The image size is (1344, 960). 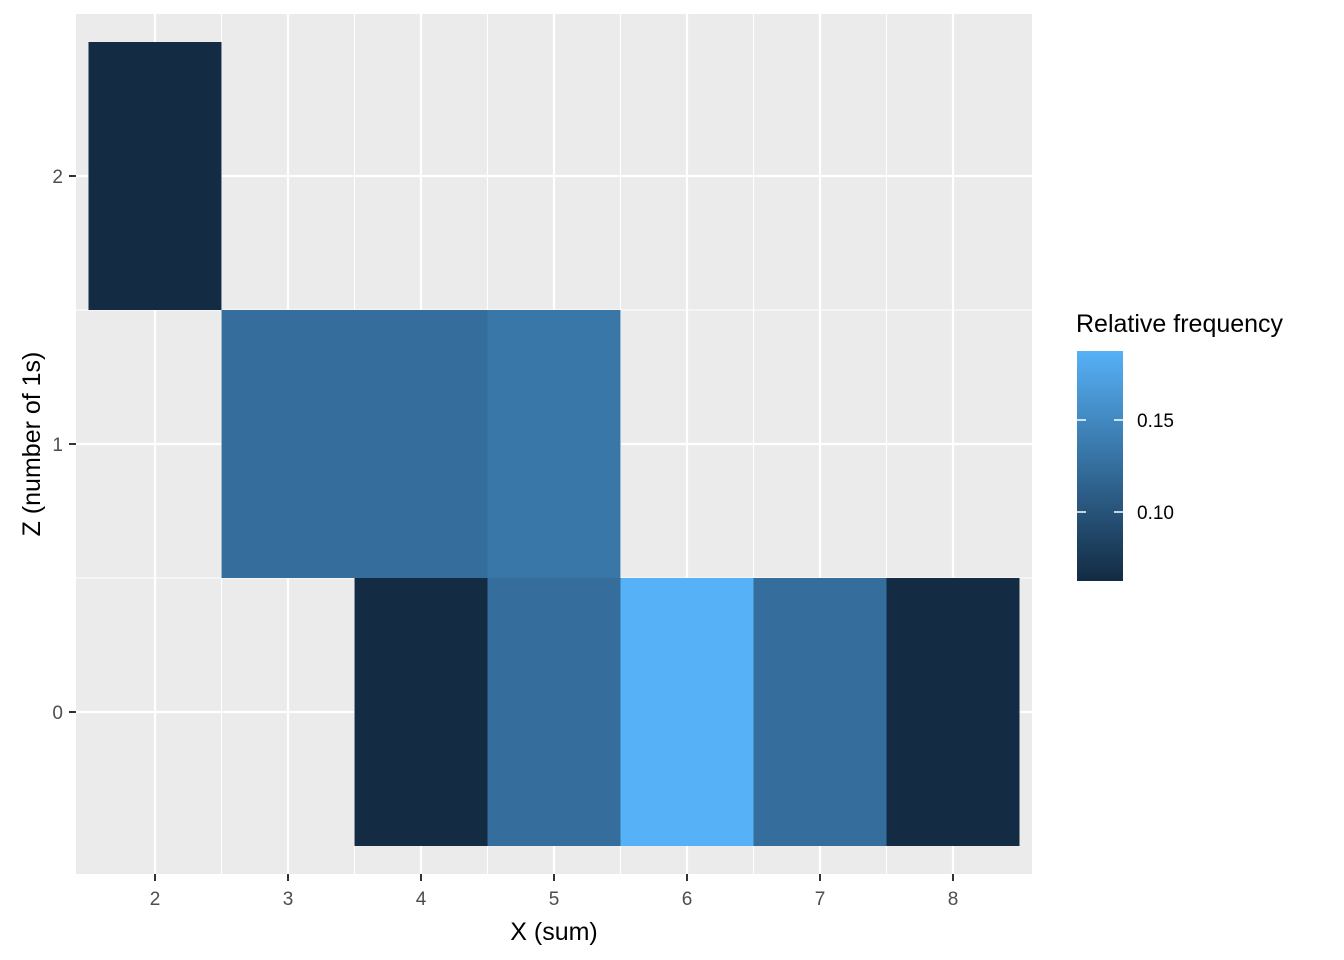 What do you see at coordinates (57, 177) in the screenshot?
I see `y-tick-label: 2` at bounding box center [57, 177].